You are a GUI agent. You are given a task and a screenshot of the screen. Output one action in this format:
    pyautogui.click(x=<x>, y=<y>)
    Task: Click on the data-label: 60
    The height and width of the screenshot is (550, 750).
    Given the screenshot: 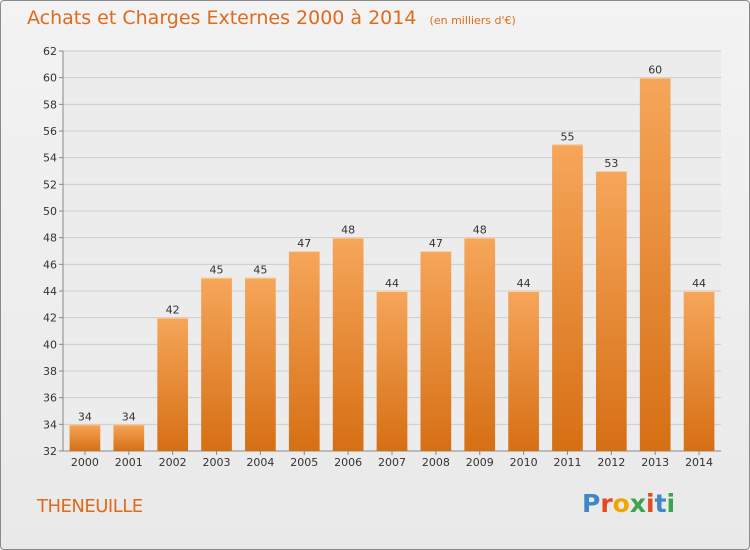 What is the action you would take?
    pyautogui.click(x=655, y=70)
    